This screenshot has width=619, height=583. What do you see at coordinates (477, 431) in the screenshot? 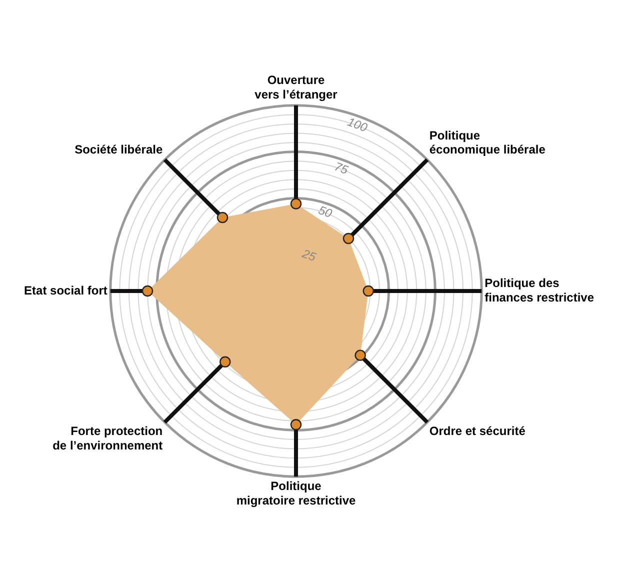
I see `spoke-label: Ordre et sécurité` at bounding box center [477, 431].